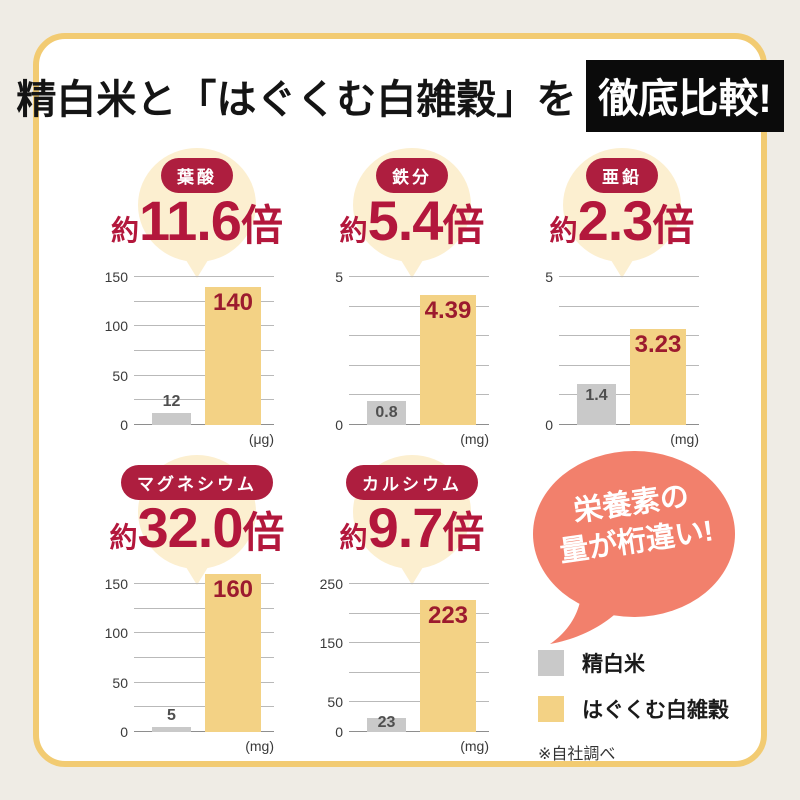 This screenshot has width=800, height=800. I want to click on bar-value-label: 160, so click(233, 590).